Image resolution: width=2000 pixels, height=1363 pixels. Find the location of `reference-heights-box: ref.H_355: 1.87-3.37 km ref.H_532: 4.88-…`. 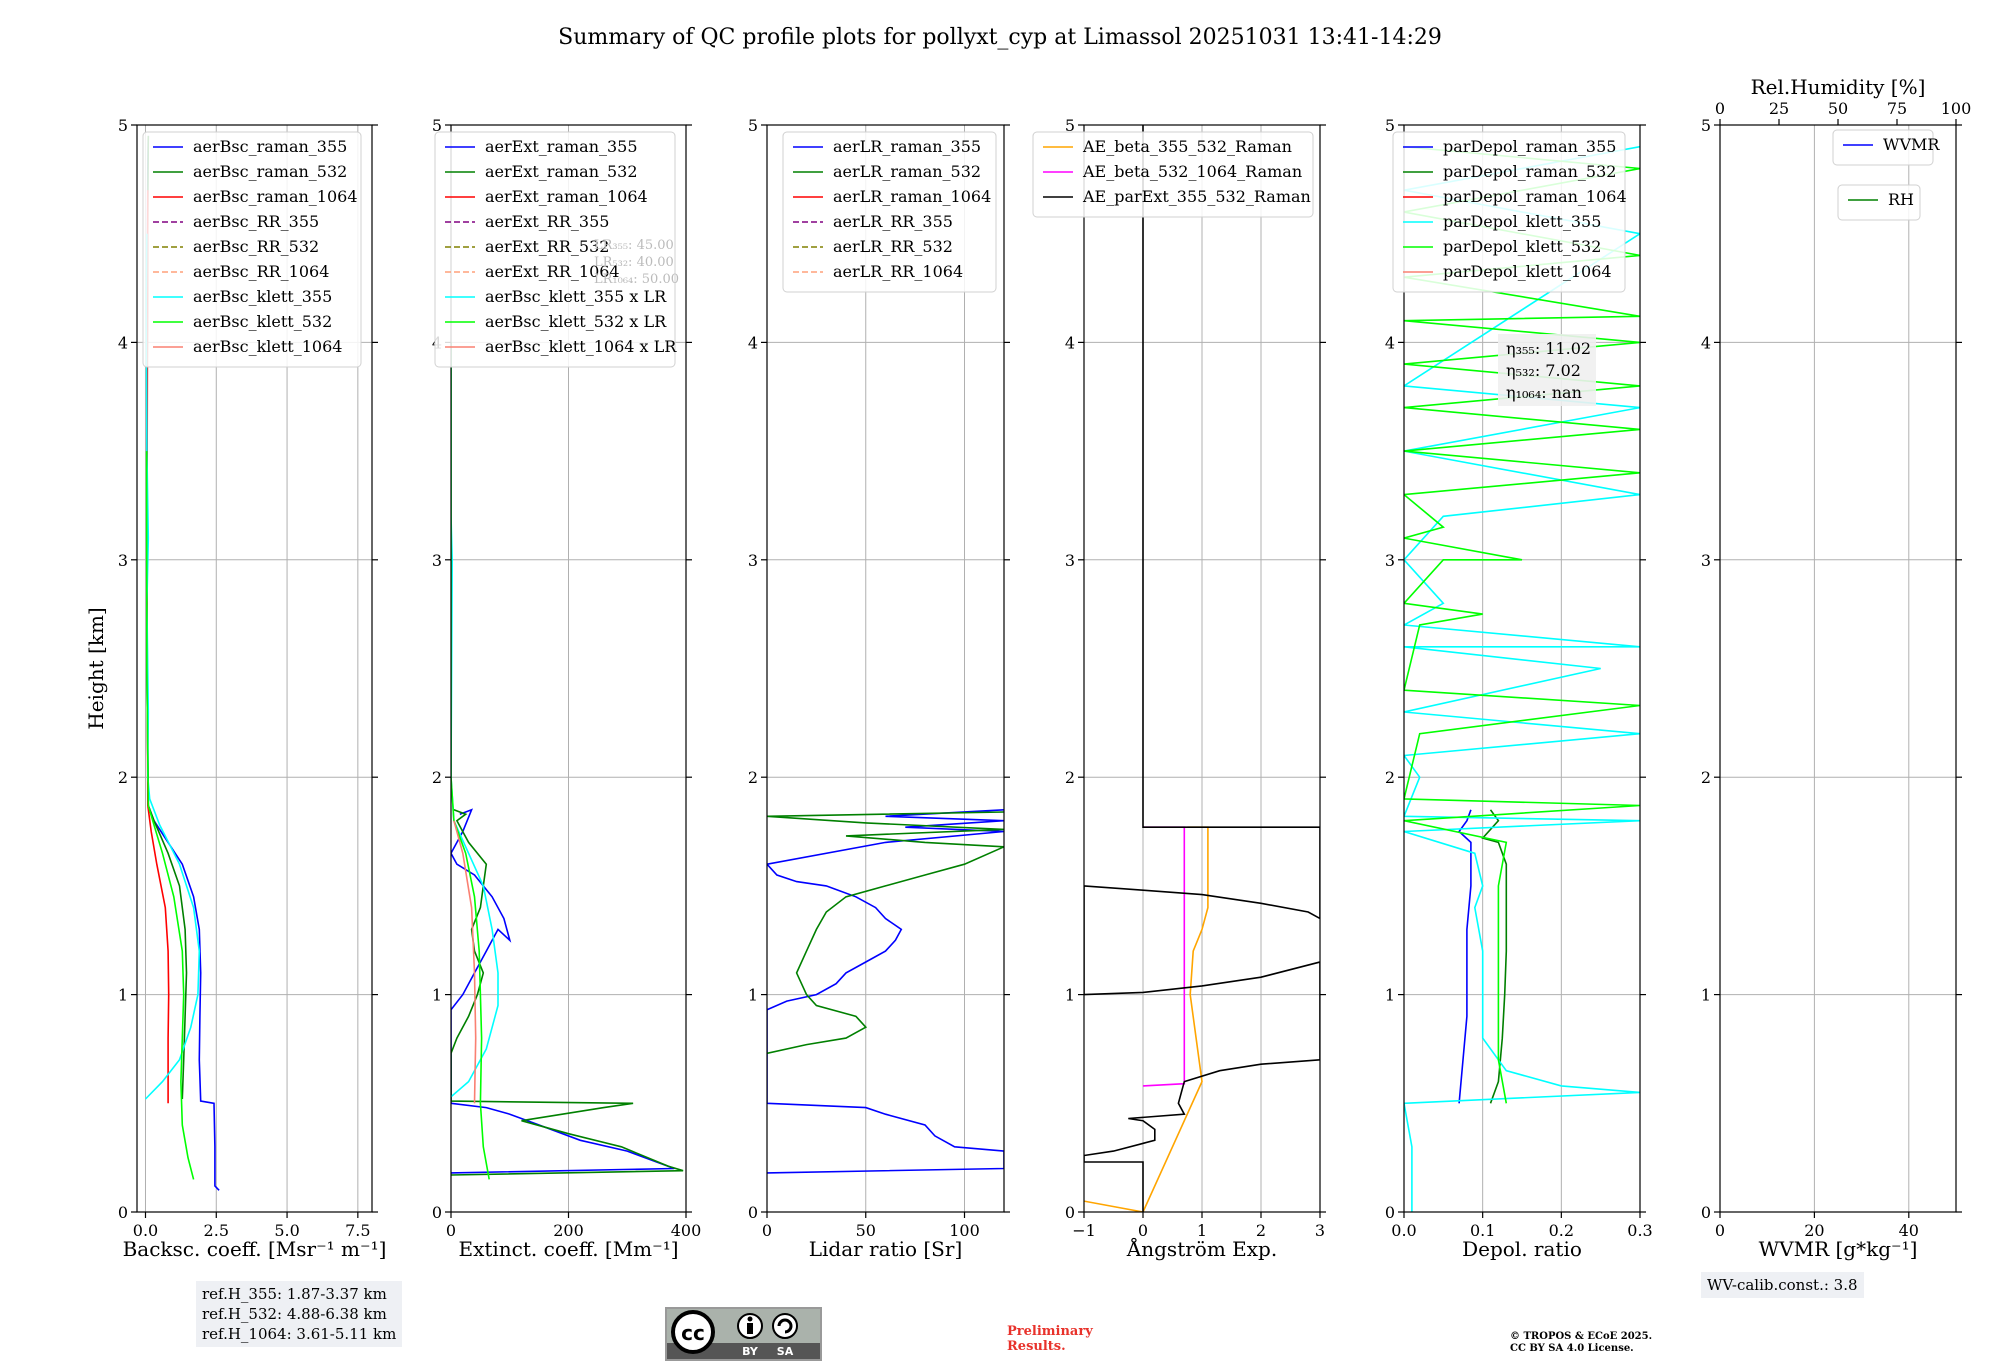

reference-heights-box: ref.H_355: 1.87-3.37 km ref.H_532: 4.88-… is located at coordinates (299, 1314).